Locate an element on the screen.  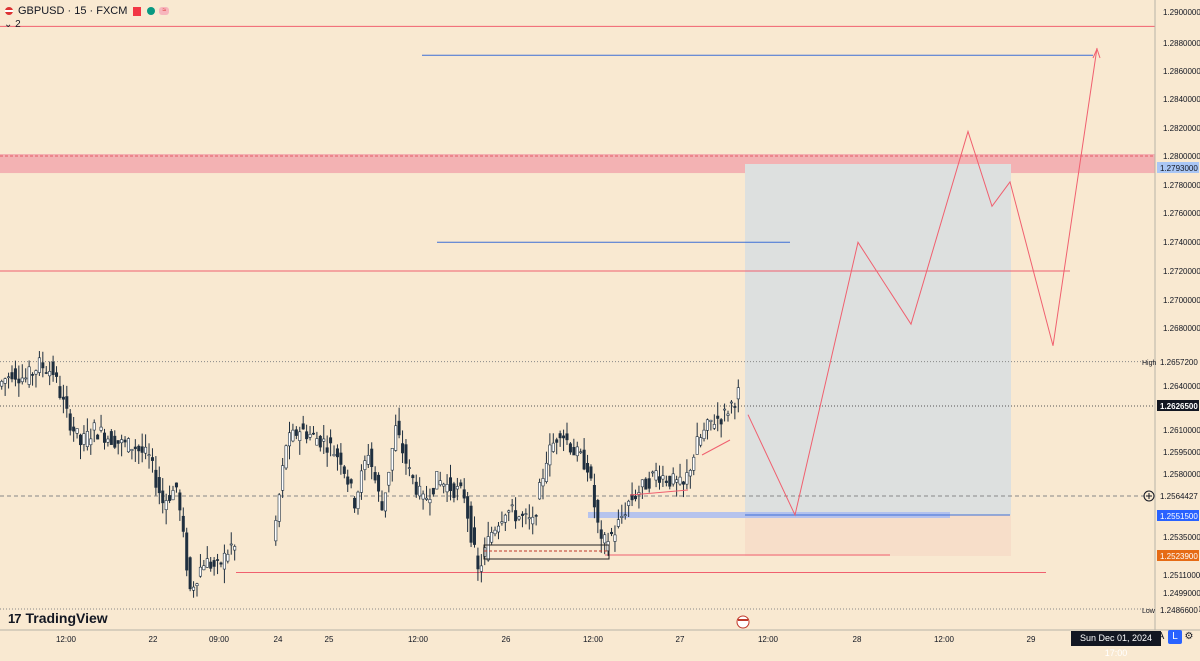
scale-controls: A L ⚙ is located at coordinates (1175, 637).